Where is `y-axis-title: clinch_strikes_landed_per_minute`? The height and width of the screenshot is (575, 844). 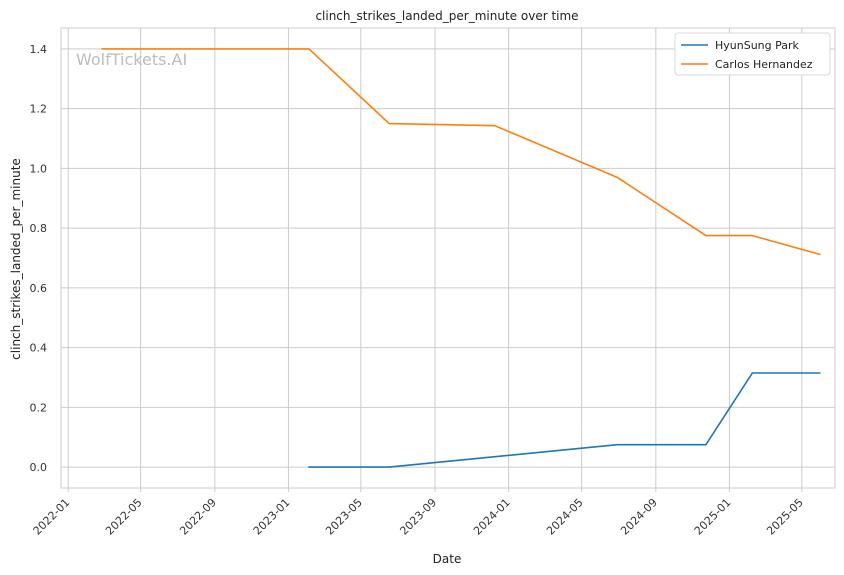 y-axis-title: clinch_strikes_landed_per_minute is located at coordinates (16, 259).